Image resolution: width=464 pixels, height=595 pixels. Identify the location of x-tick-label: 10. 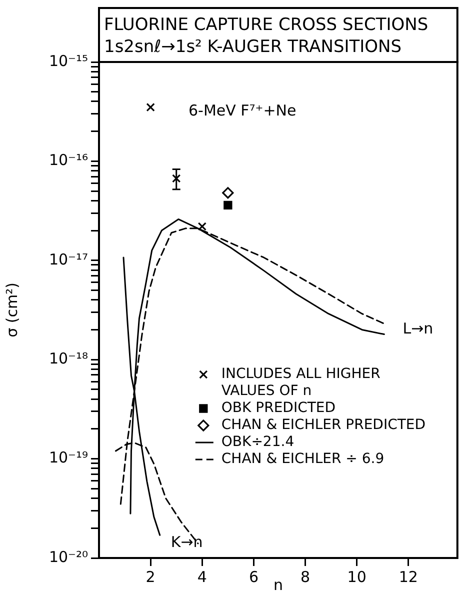
(356, 577).